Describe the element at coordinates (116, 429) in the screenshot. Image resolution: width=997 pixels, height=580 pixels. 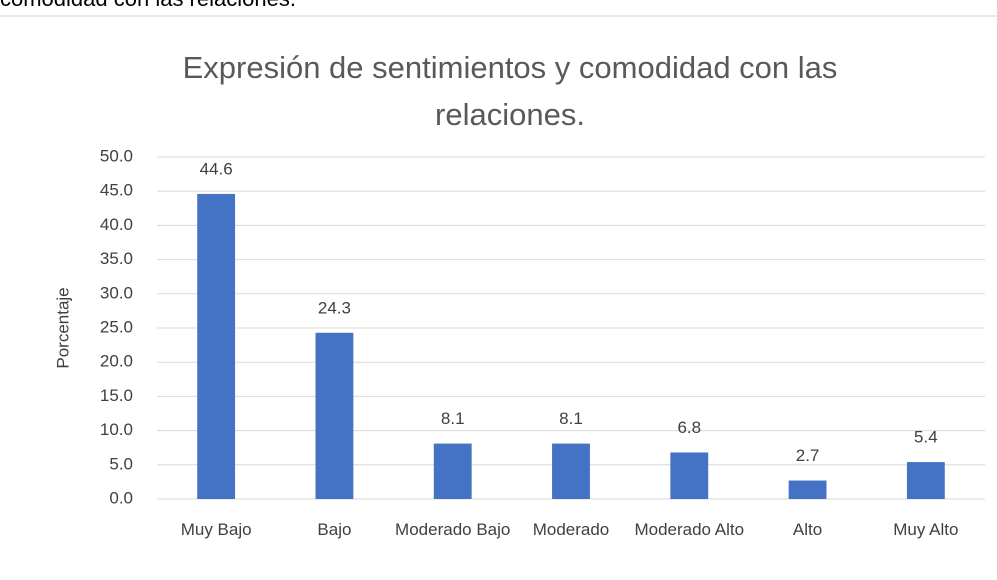
I see `y-tick-label: 10.0` at that location.